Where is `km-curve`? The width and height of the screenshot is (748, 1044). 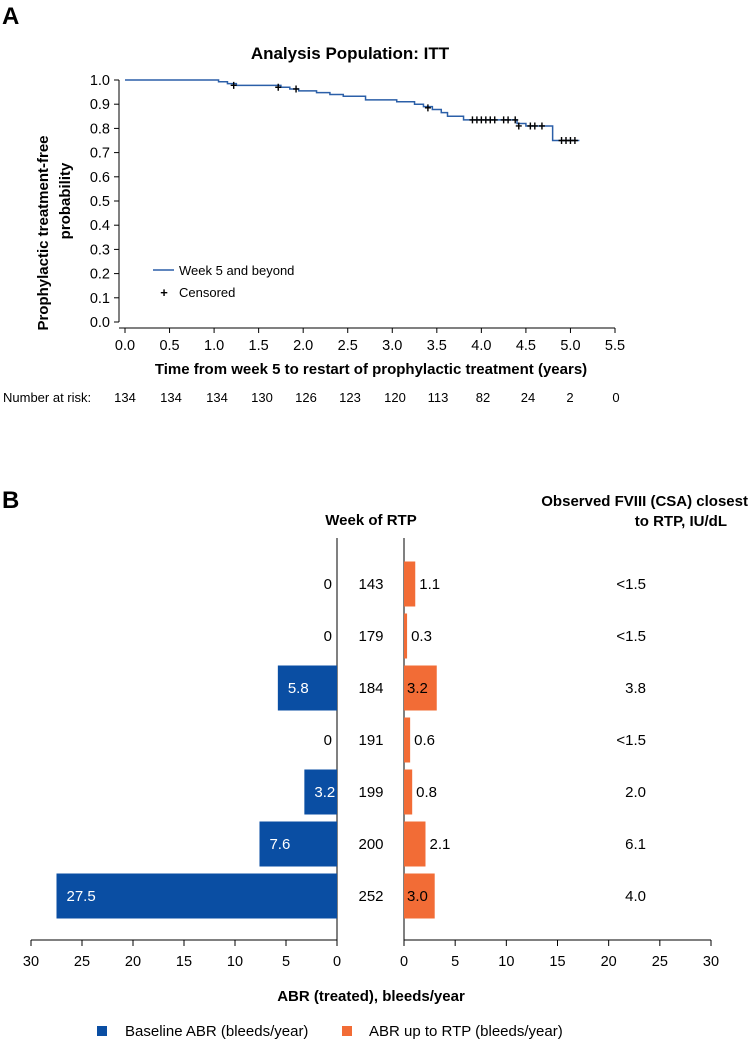 km-curve is located at coordinates (352, 111).